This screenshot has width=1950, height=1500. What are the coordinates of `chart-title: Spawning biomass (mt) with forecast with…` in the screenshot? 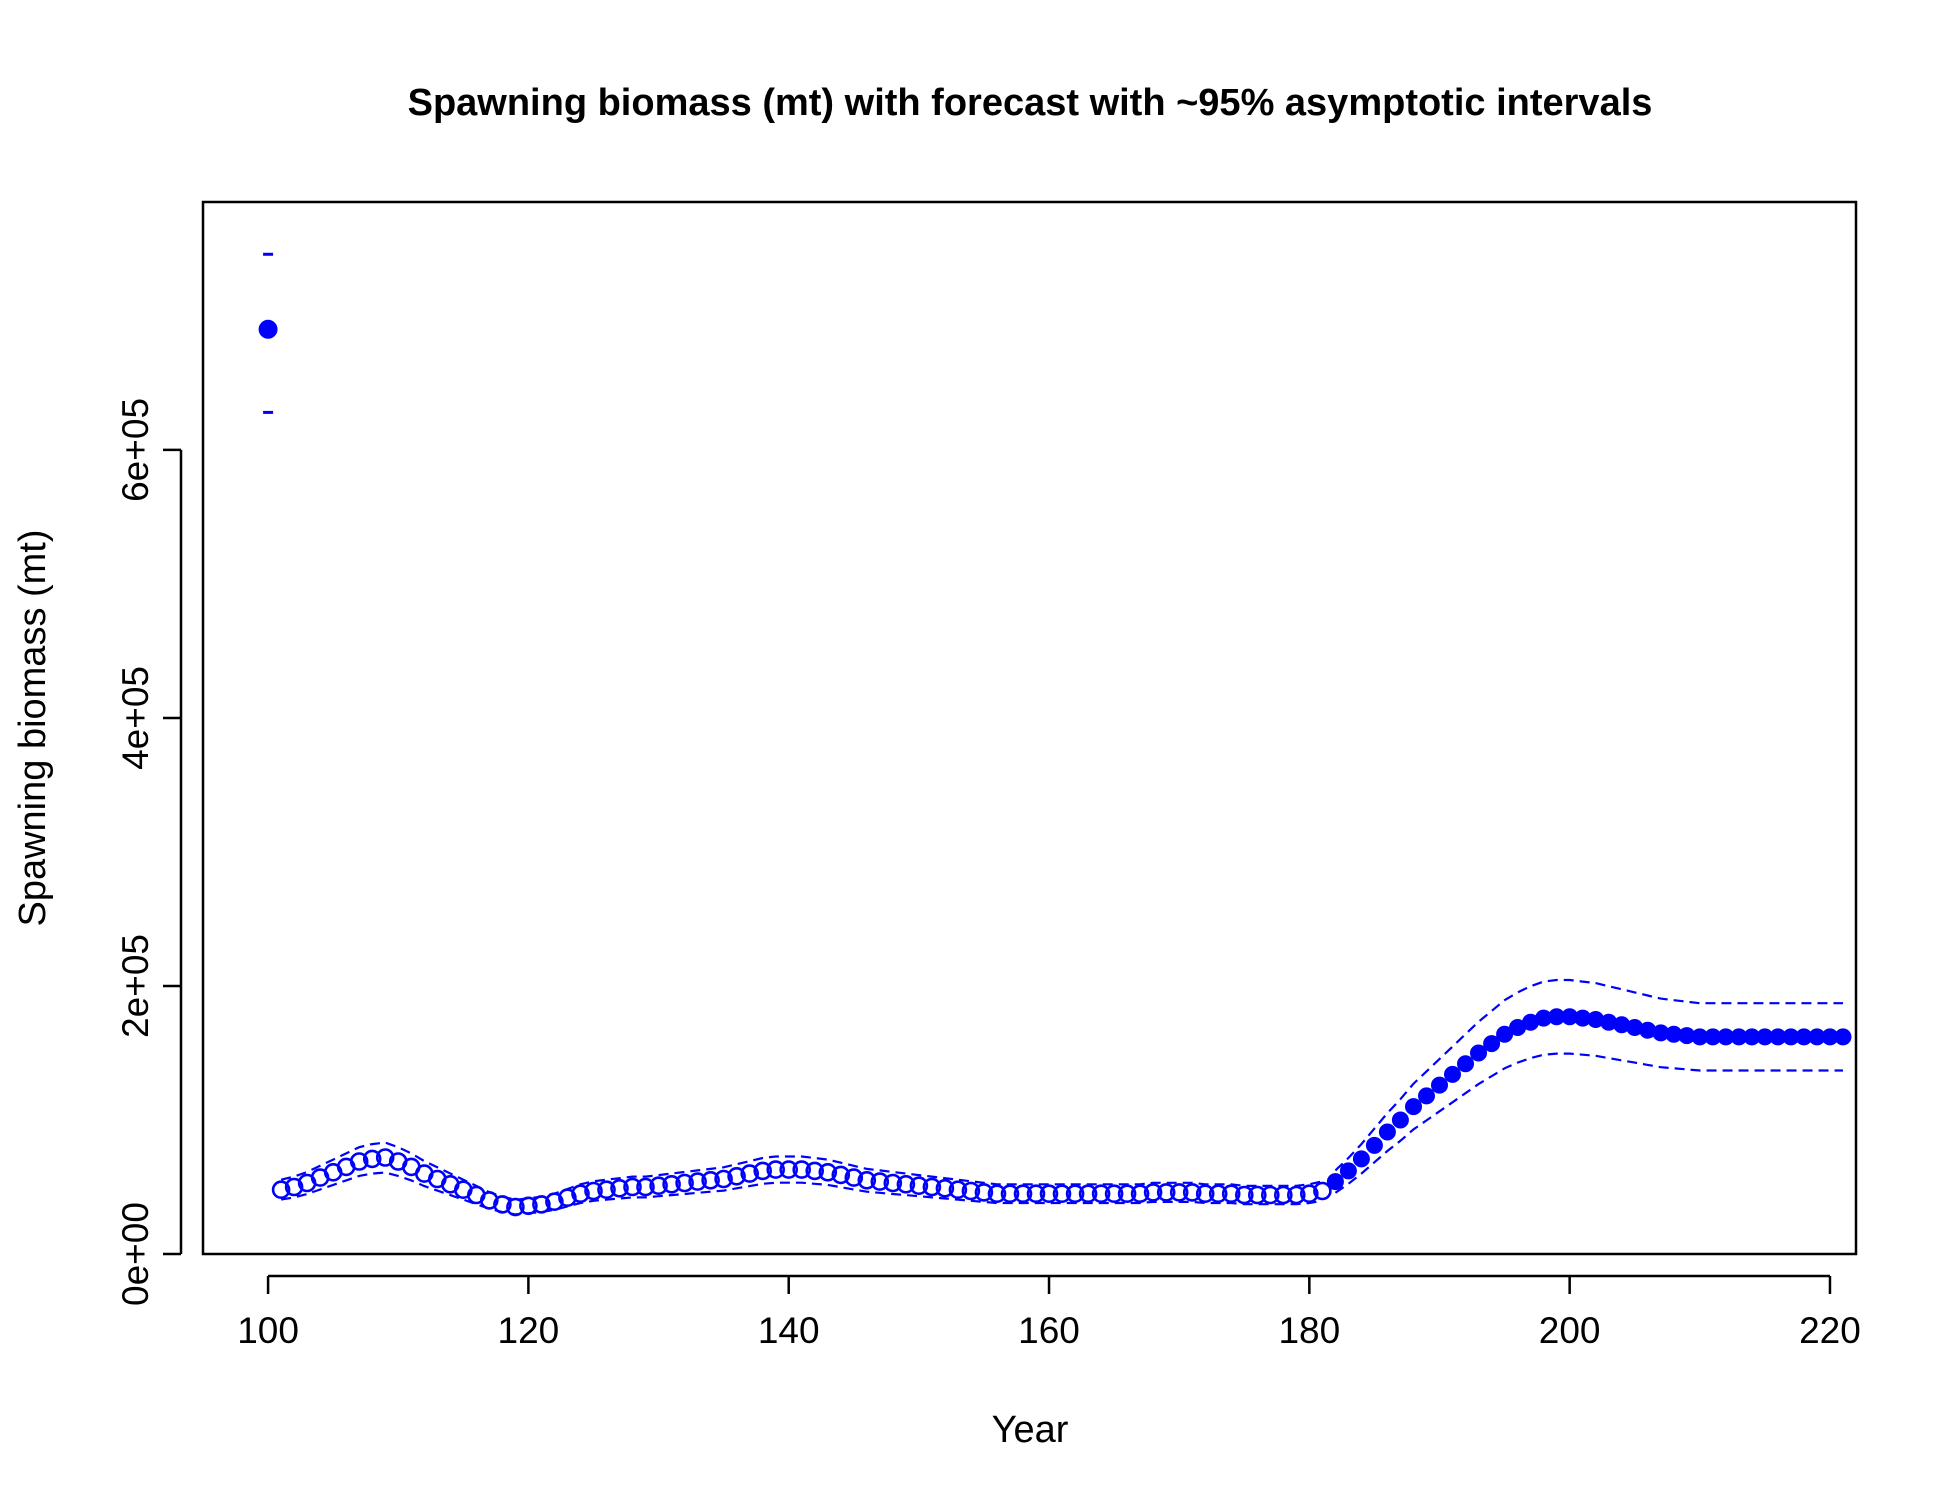 It's located at (1030, 103).